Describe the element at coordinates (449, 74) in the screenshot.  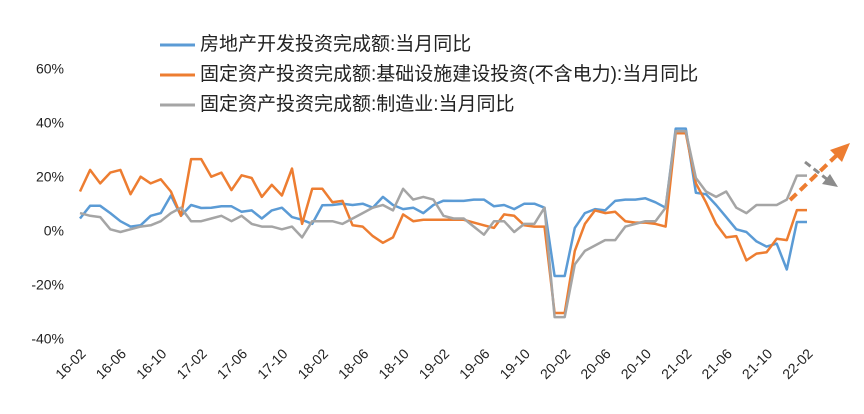
I see `legend-label: 固定资产投资完成额:基础设施建设投资(不含电力):当月同比` at that location.